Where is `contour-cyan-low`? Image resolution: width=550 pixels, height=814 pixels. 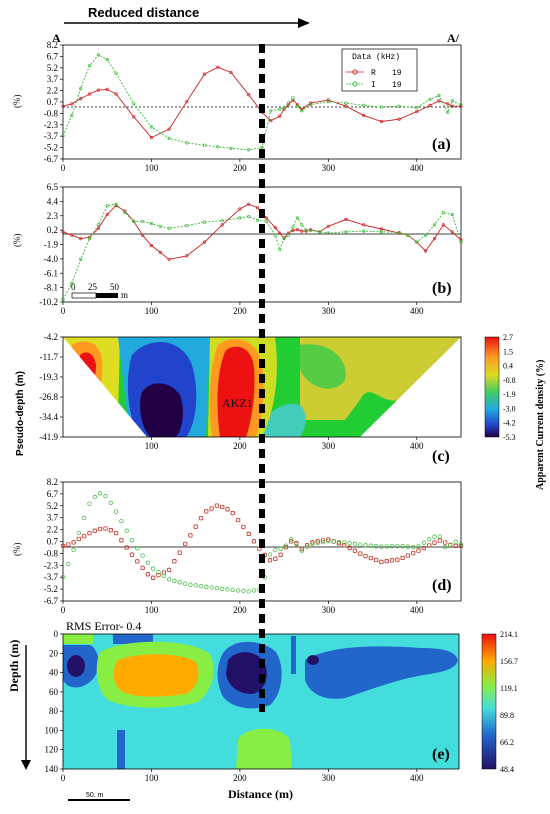 contour-cyan-low is located at coordinates (280, 420).